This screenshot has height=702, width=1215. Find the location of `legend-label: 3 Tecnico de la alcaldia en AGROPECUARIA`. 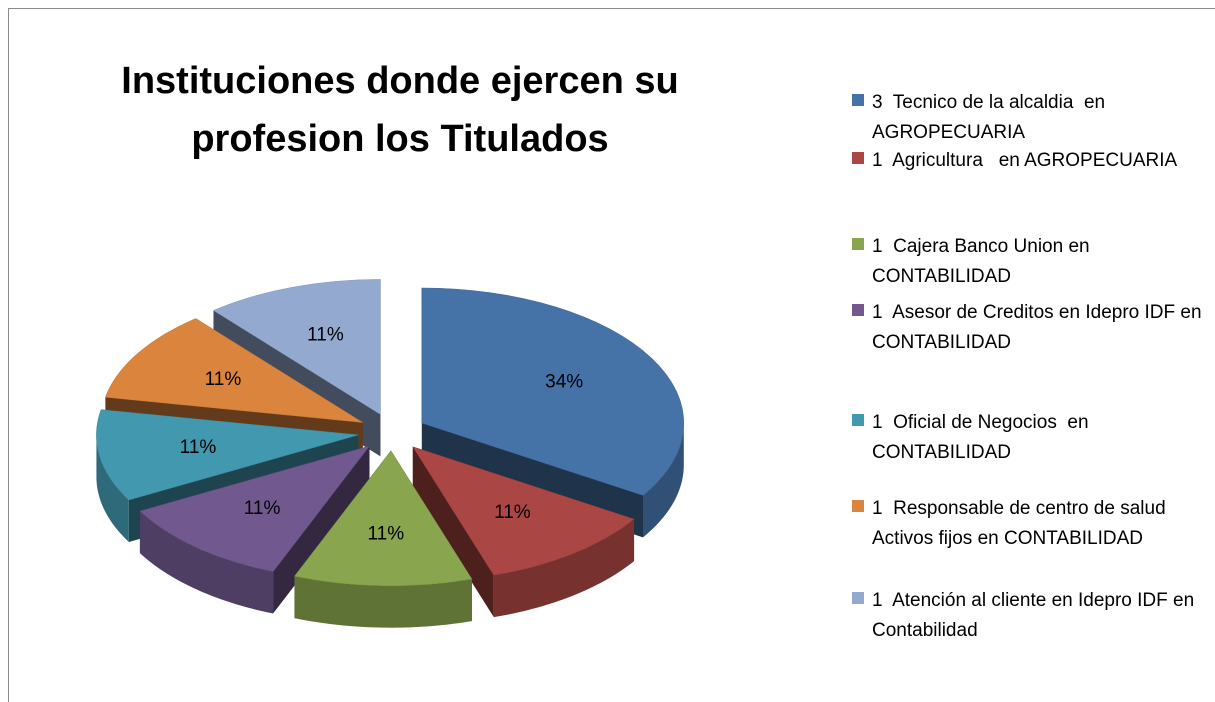

legend-label: 3 Tecnico de la alcaldia en AGROPECUARIA is located at coordinates (991, 117).